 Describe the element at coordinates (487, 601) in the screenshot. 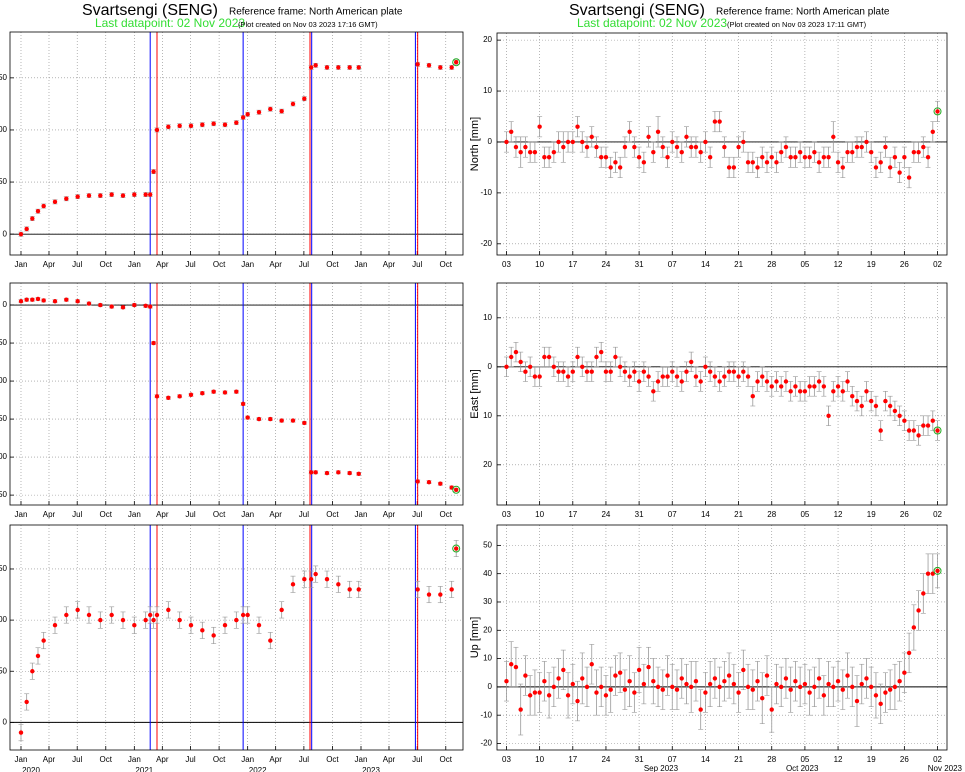

I see `y-tick-label: 30` at that location.